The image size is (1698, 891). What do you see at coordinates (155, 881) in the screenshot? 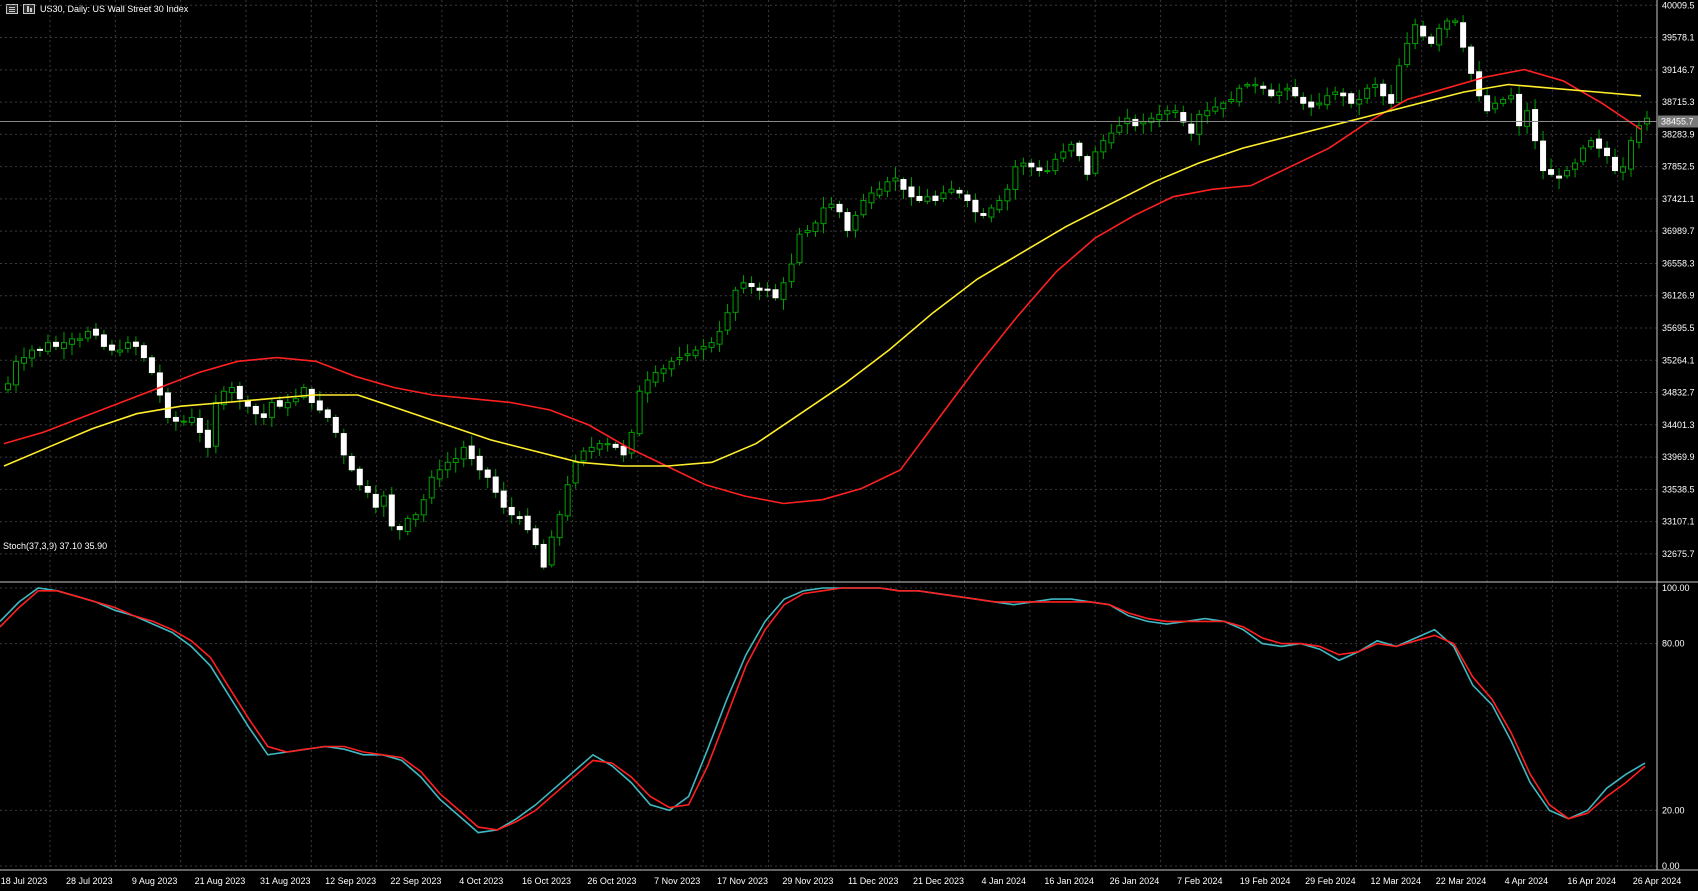
I see `date-tick-label: 9 Aug 2023` at bounding box center [155, 881].